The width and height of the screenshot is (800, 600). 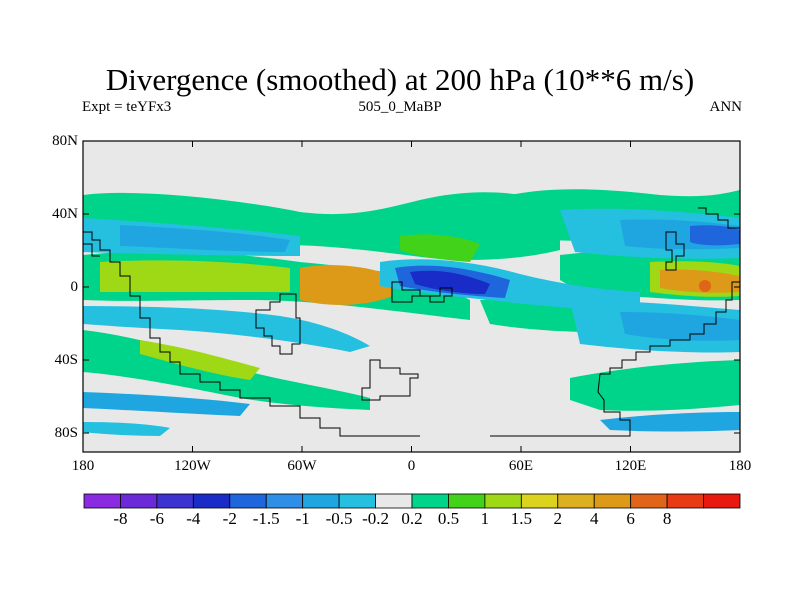 What do you see at coordinates (705, 286) in the screenshot?
I see `contour-max` at bounding box center [705, 286].